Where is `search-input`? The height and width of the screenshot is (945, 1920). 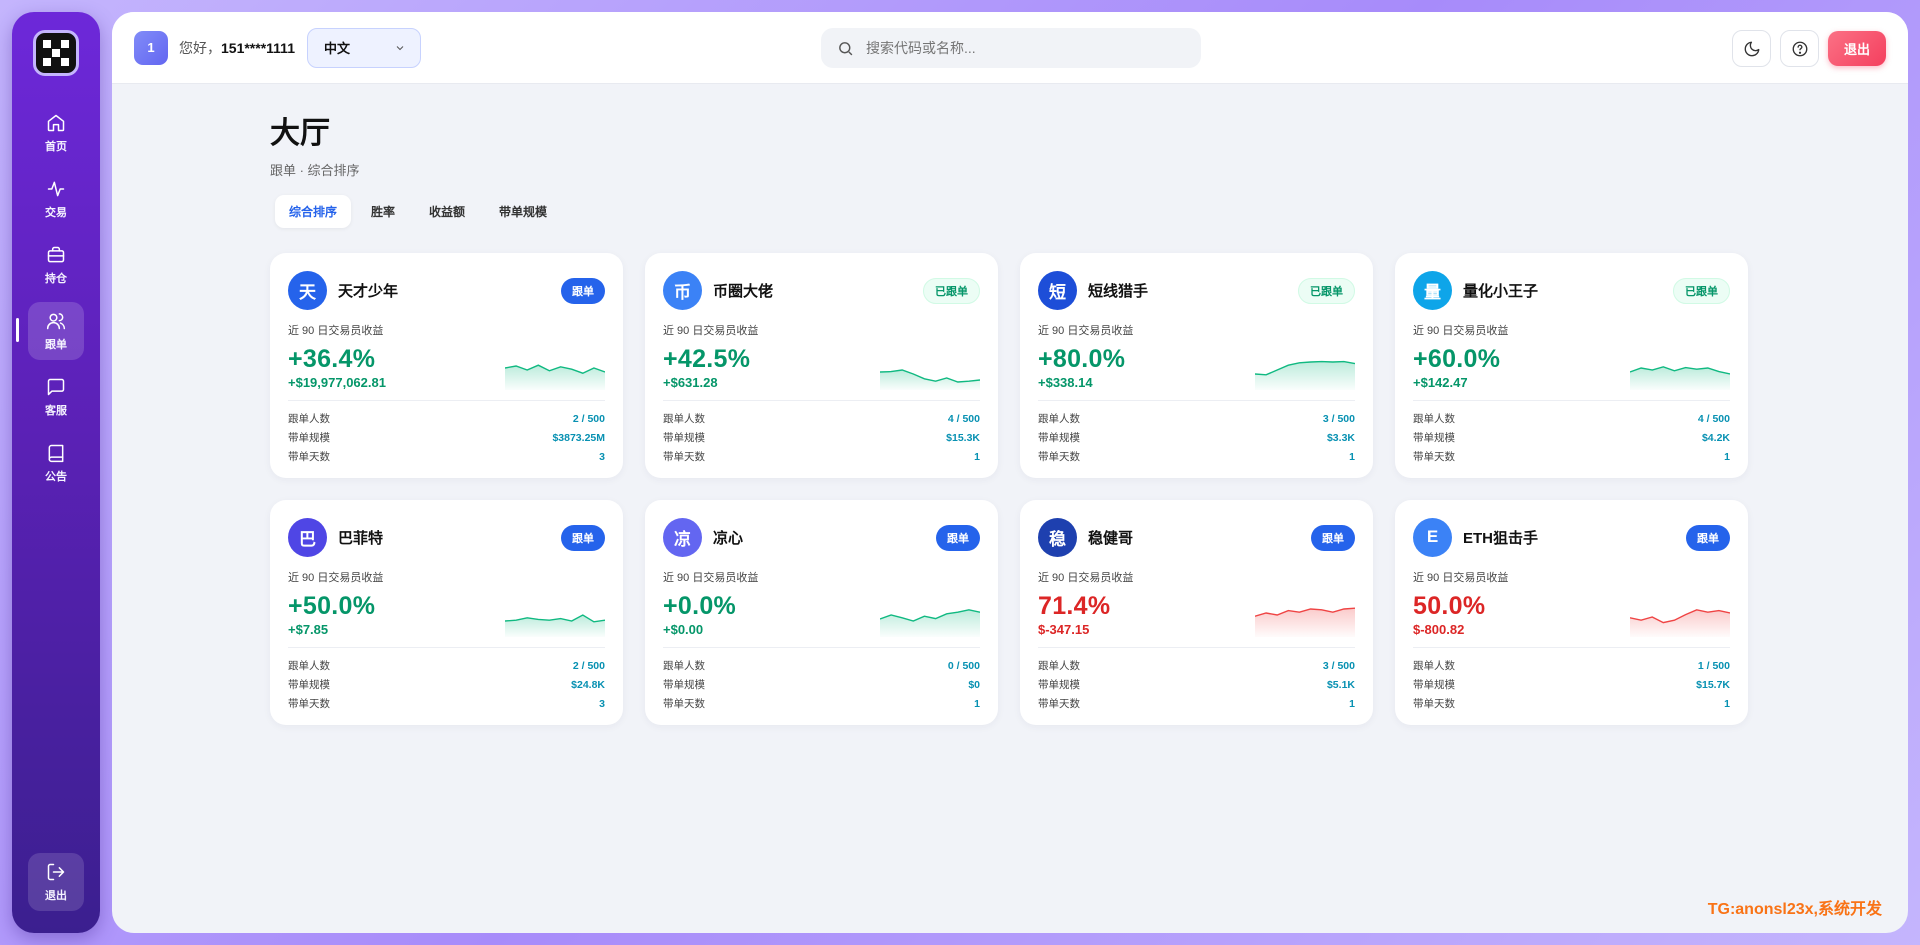 search-input is located at coordinates (1016, 48).